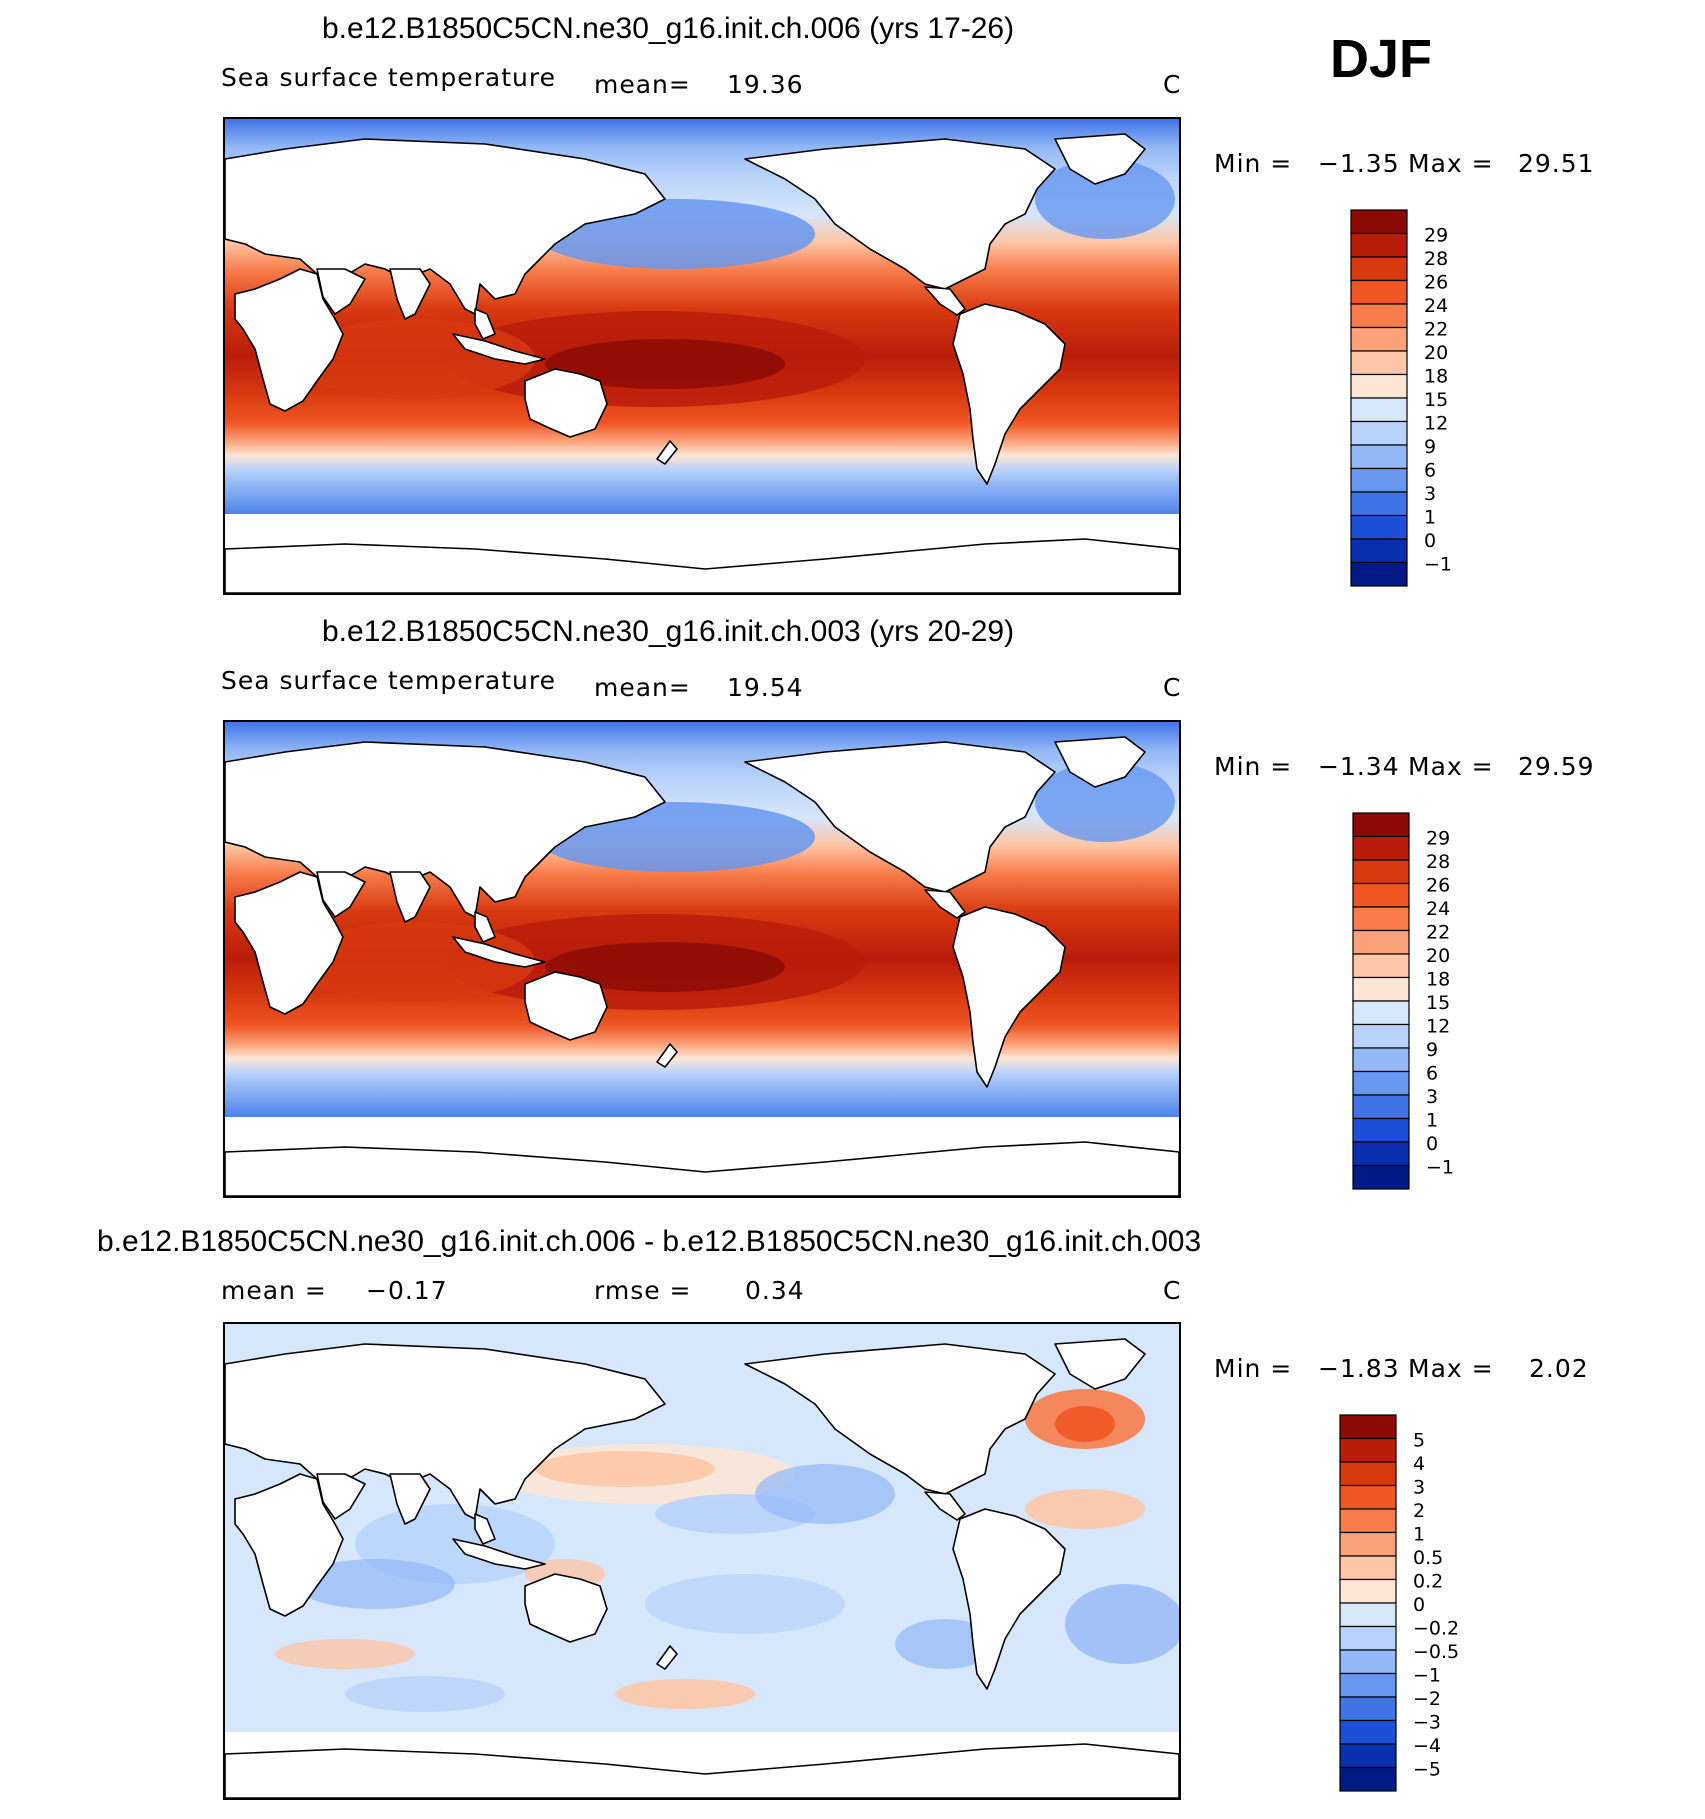  I want to click on panel-3-max-label: Max =, so click(1451, 1368).